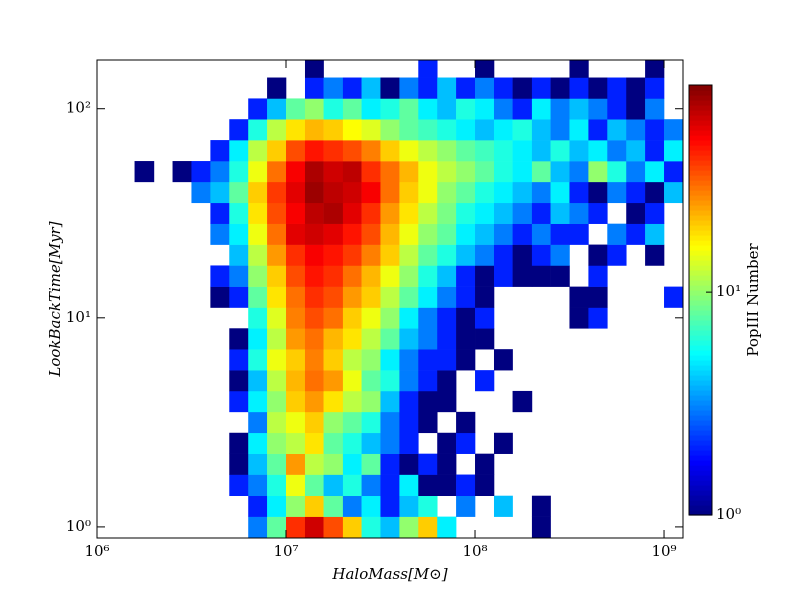 The width and height of the screenshot is (800, 600). Describe the element at coordinates (728, 291) in the screenshot. I see `colorbar-tick-label: 10¹` at that location.